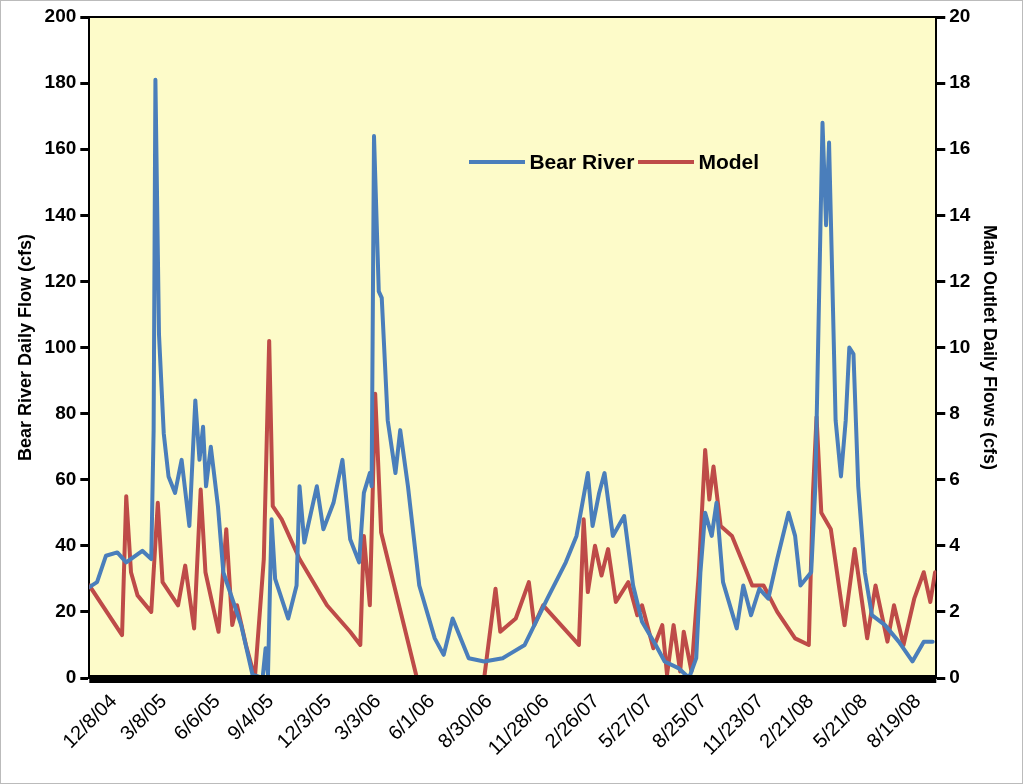 The image size is (1023, 784). Describe the element at coordinates (60, 214) in the screenshot. I see `y-tick-label: 140` at that location.